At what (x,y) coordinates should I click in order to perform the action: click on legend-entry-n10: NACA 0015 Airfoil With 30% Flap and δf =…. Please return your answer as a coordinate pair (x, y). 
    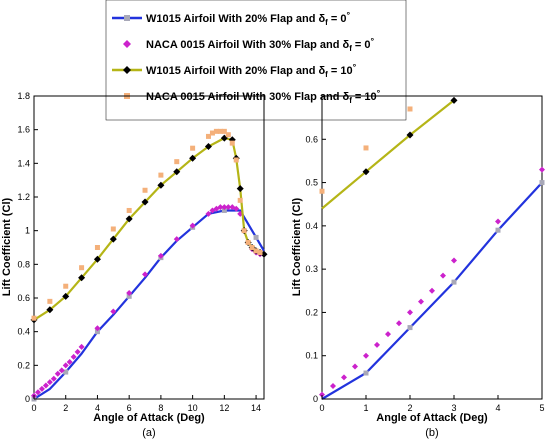
    Looking at the image, I should click on (252, 96).